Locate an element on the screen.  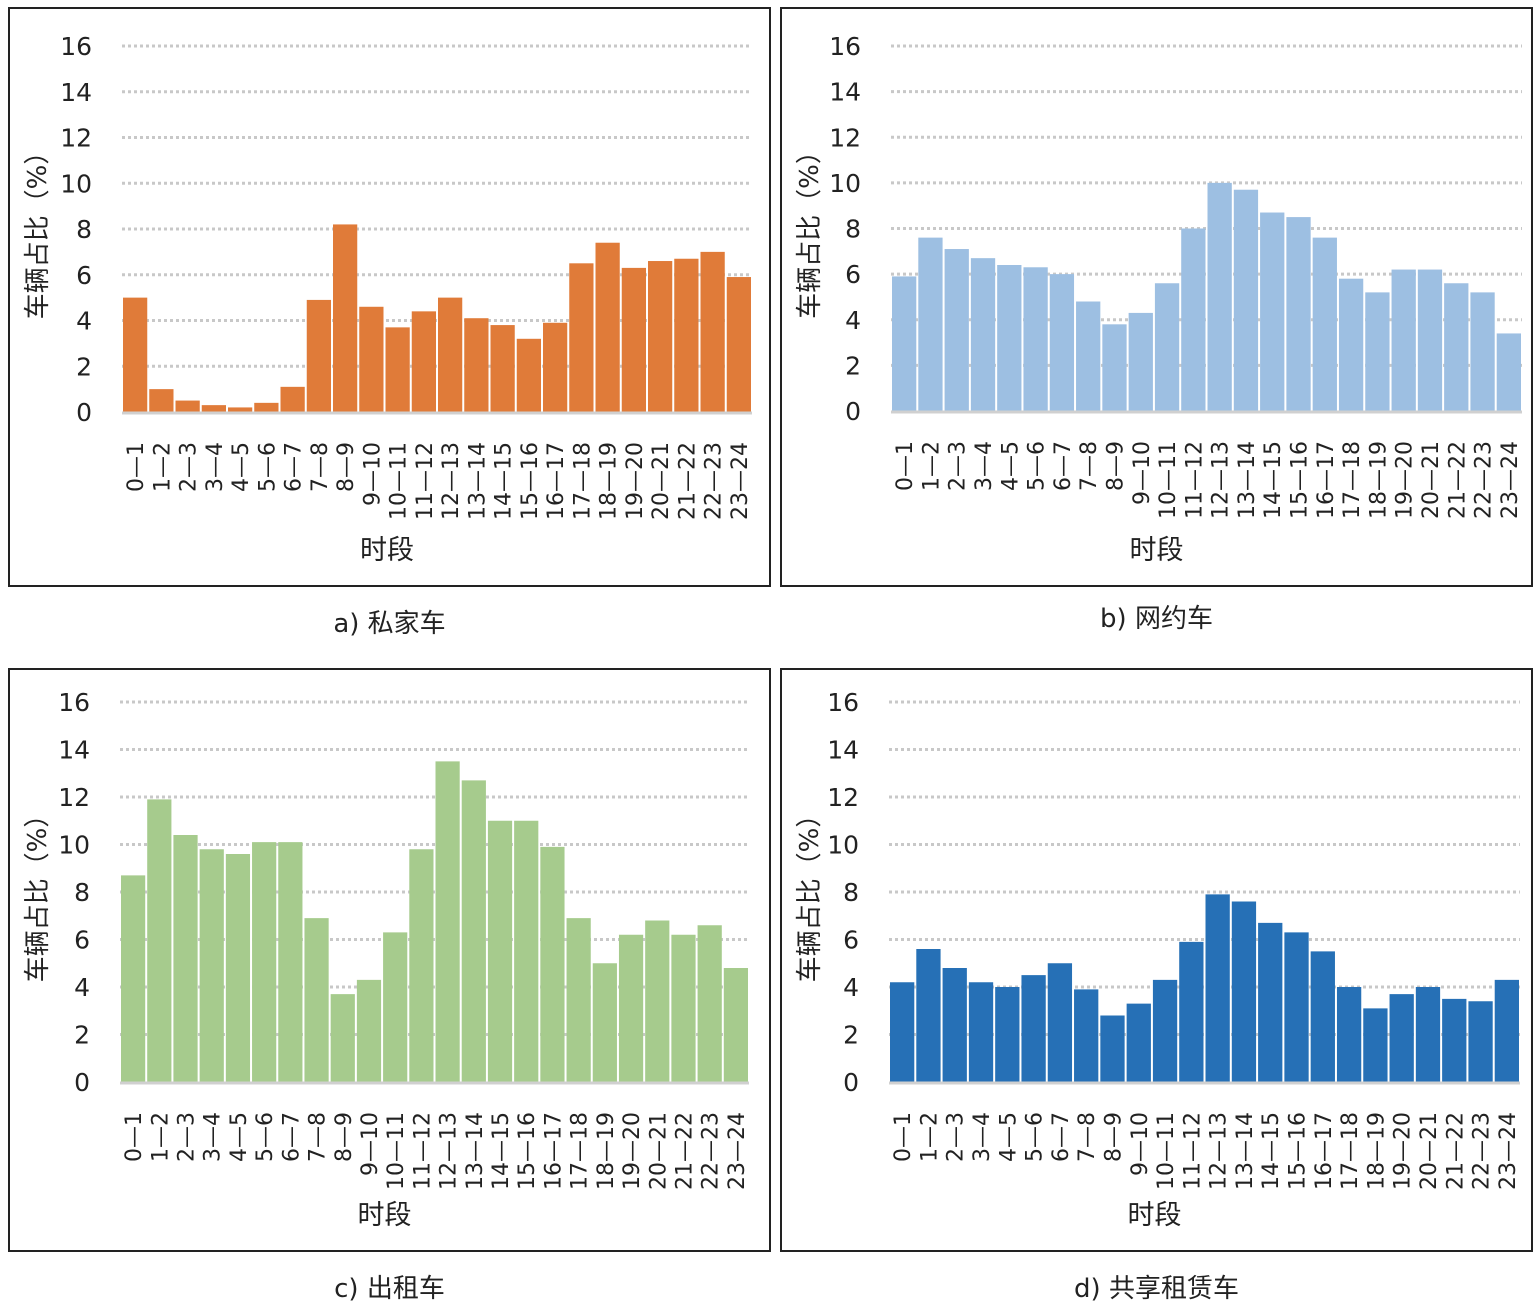
x-tick-label: 3—4 is located at coordinates (984, 466).